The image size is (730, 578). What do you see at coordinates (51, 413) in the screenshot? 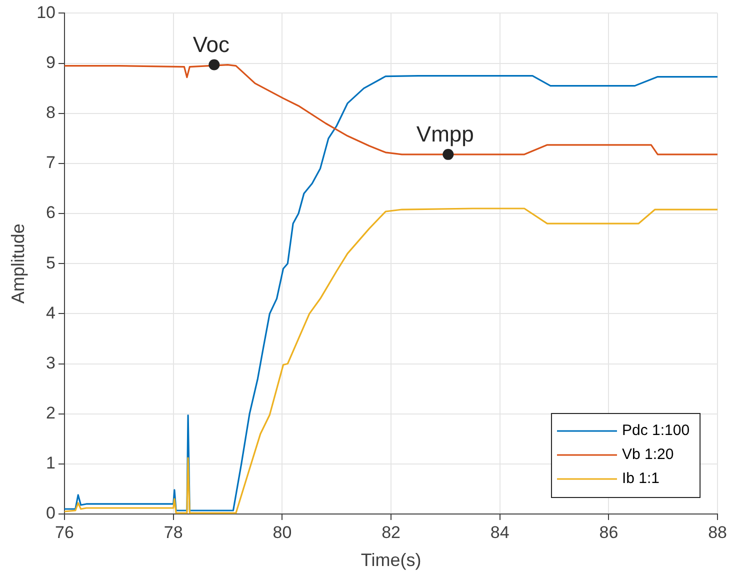
I see `y-tick-label: 2` at bounding box center [51, 413].